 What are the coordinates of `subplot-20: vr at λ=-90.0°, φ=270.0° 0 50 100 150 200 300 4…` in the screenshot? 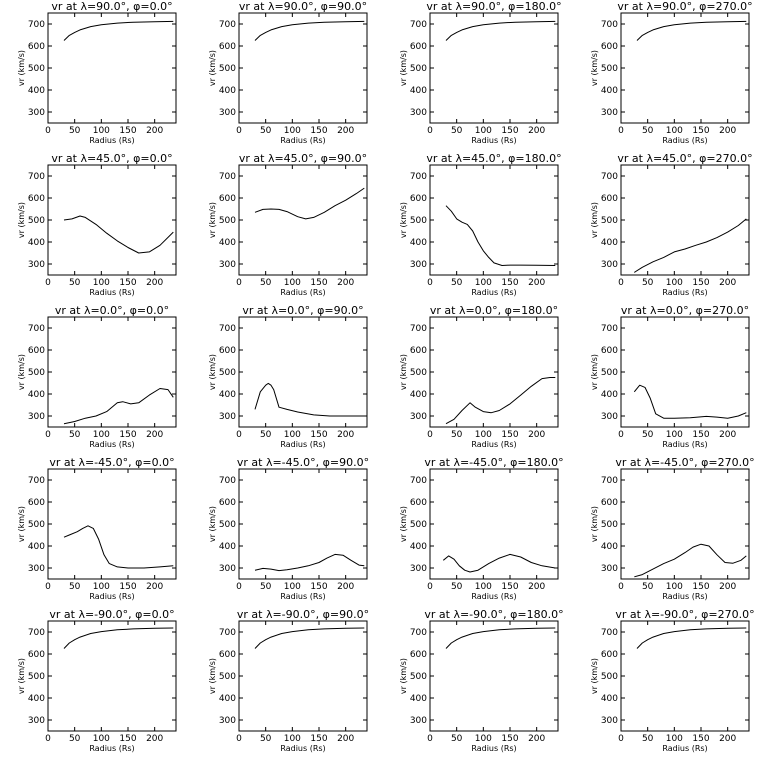 It's located at (672, 680).